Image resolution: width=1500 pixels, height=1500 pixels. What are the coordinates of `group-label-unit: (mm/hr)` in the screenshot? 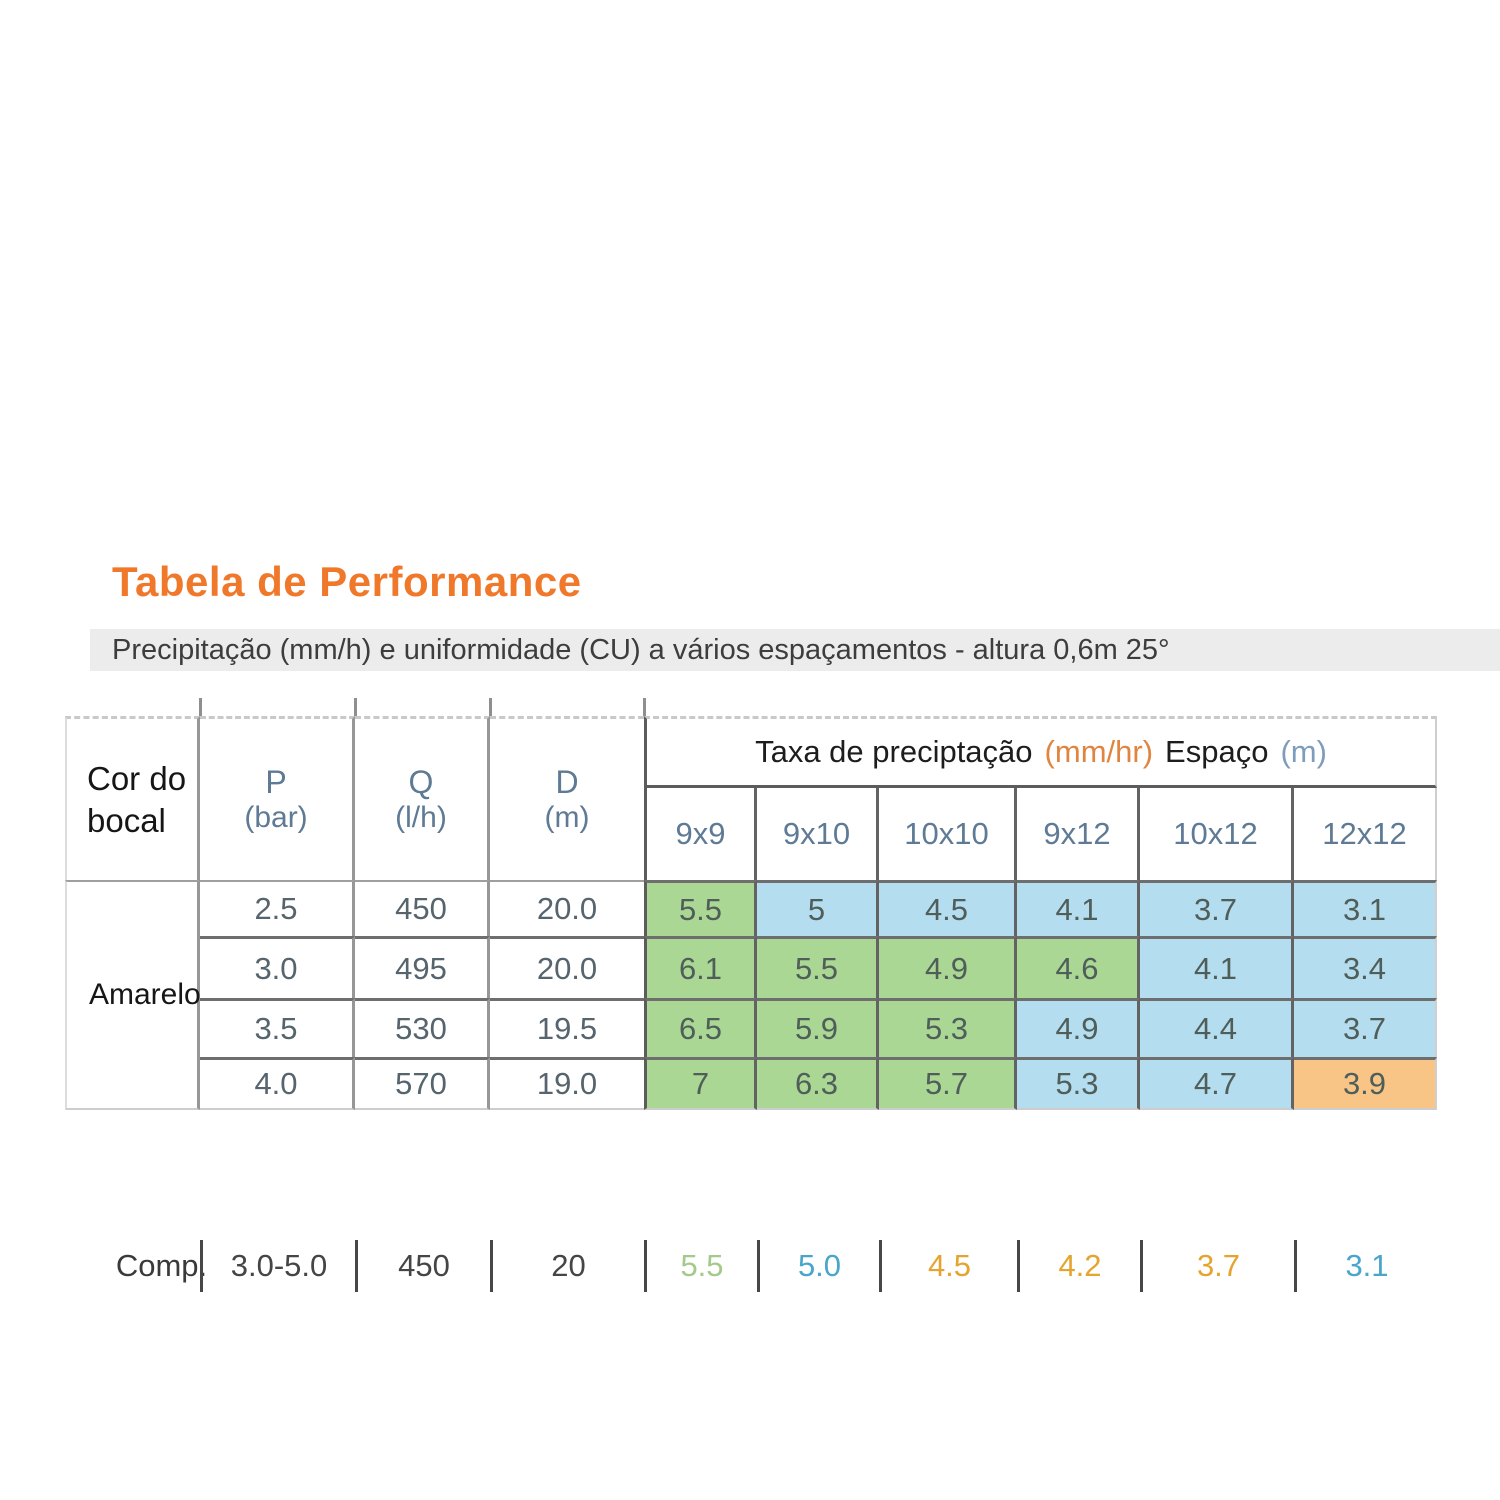 It's located at (1099, 751).